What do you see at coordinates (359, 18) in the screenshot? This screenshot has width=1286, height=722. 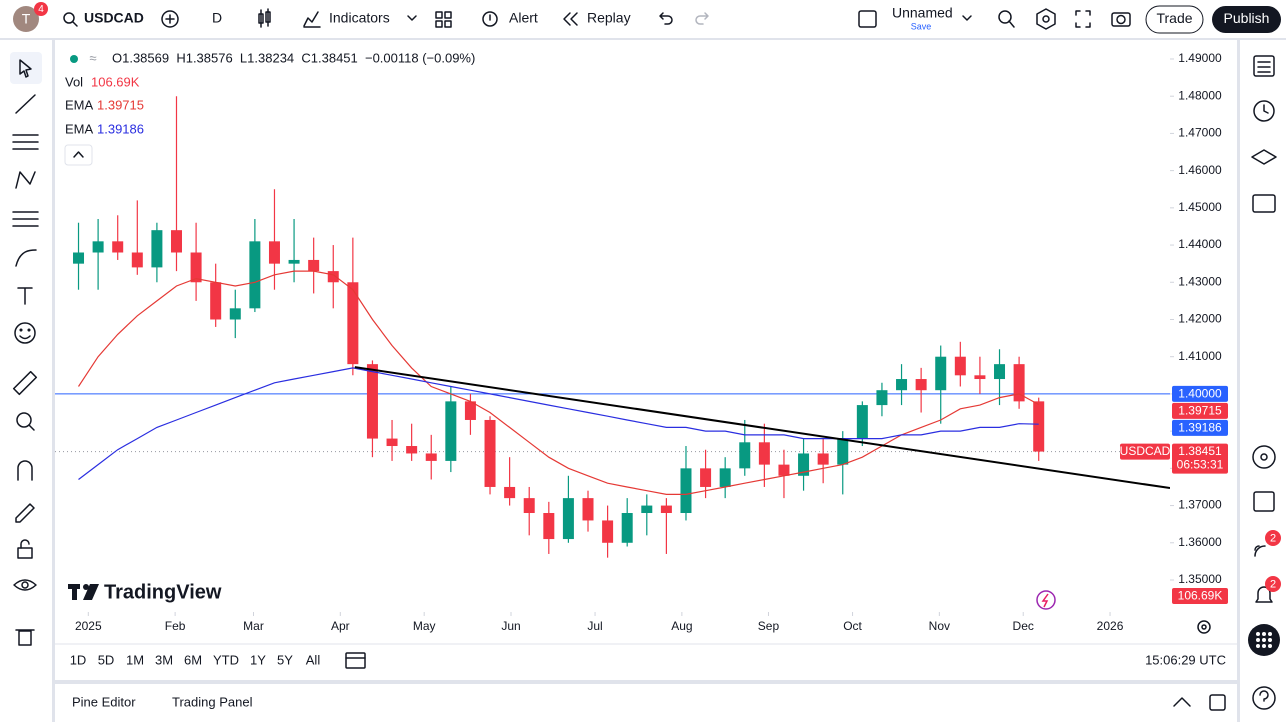 I see `indicators-button: Indicators` at bounding box center [359, 18].